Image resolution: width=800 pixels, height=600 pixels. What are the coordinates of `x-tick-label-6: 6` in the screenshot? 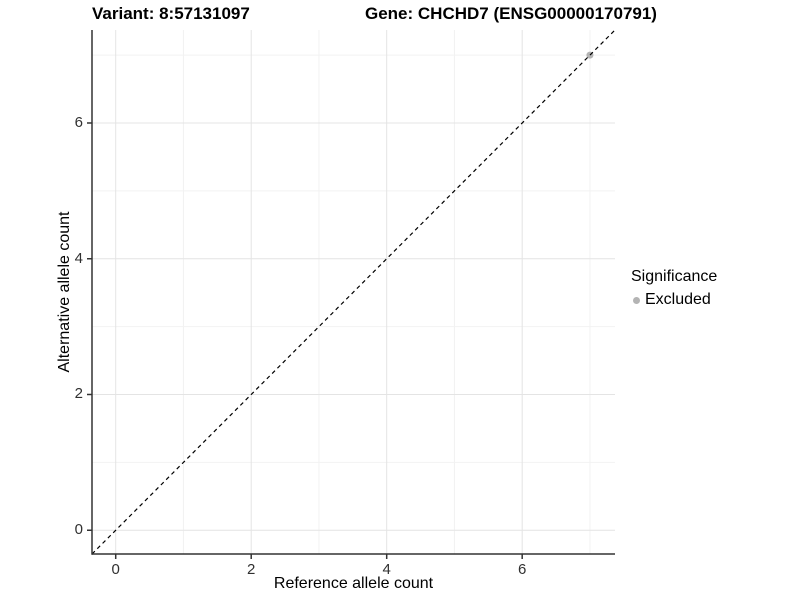 It's located at (522, 569).